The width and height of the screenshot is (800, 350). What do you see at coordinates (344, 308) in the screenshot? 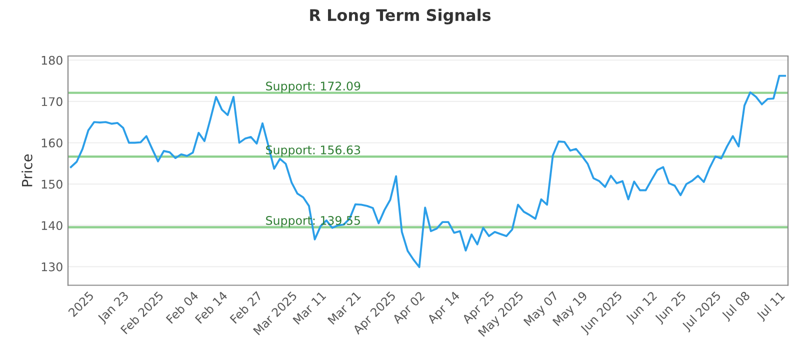
I see `x-tick-label: Mar 21` at bounding box center [344, 308].